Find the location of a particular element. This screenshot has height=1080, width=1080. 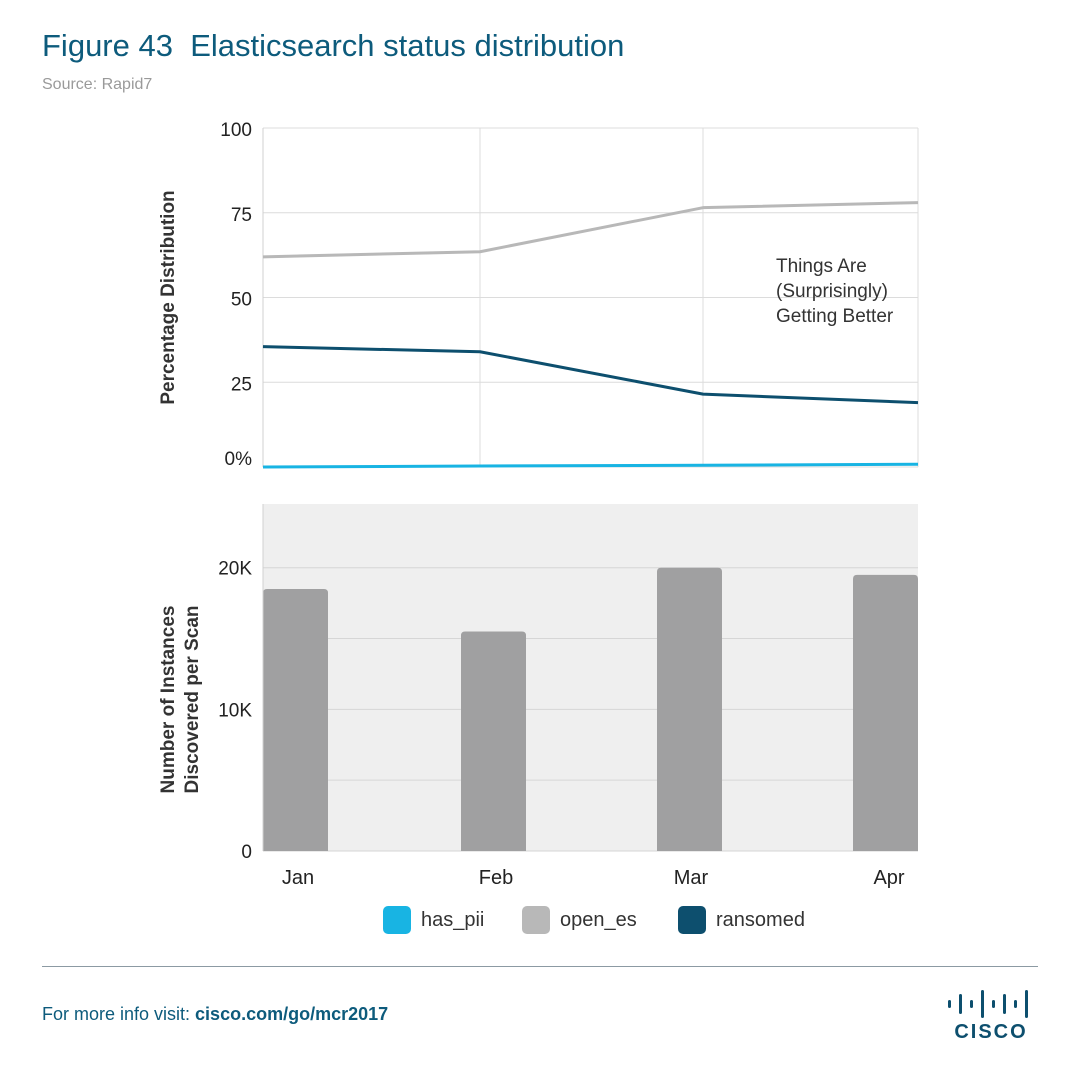

legend-swatch-open_es is located at coordinates (536, 920).